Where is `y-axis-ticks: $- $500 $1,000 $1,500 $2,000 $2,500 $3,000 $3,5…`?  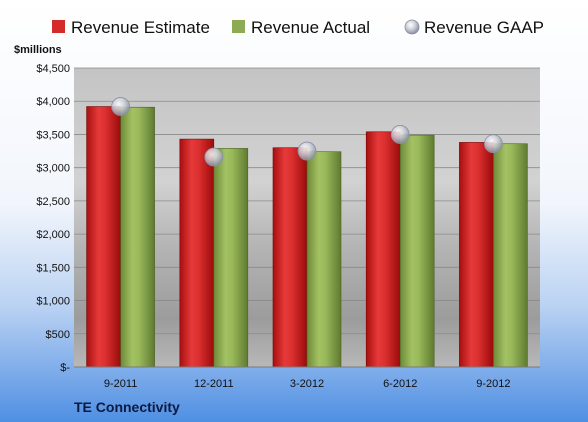 y-axis-ticks: $- $500 $1,000 $1,500 $2,000 $2,500 $3,000 $3,5… is located at coordinates (53, 218).